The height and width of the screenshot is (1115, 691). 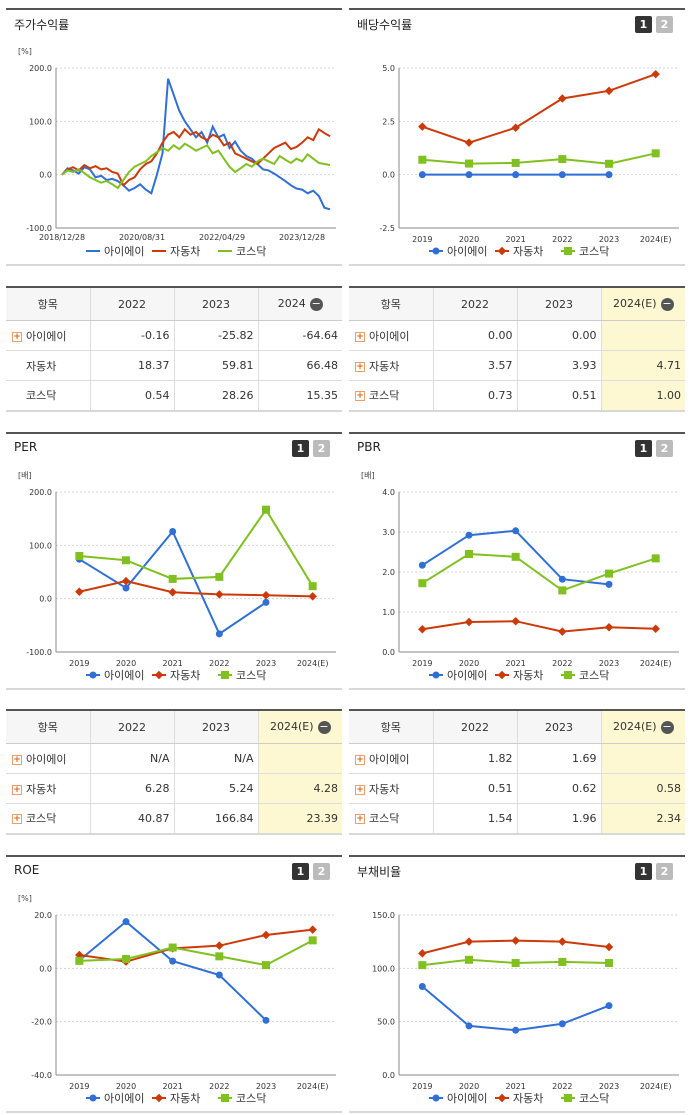 What do you see at coordinates (42, 25) in the screenshot?
I see `panel-title: 주가수익률` at bounding box center [42, 25].